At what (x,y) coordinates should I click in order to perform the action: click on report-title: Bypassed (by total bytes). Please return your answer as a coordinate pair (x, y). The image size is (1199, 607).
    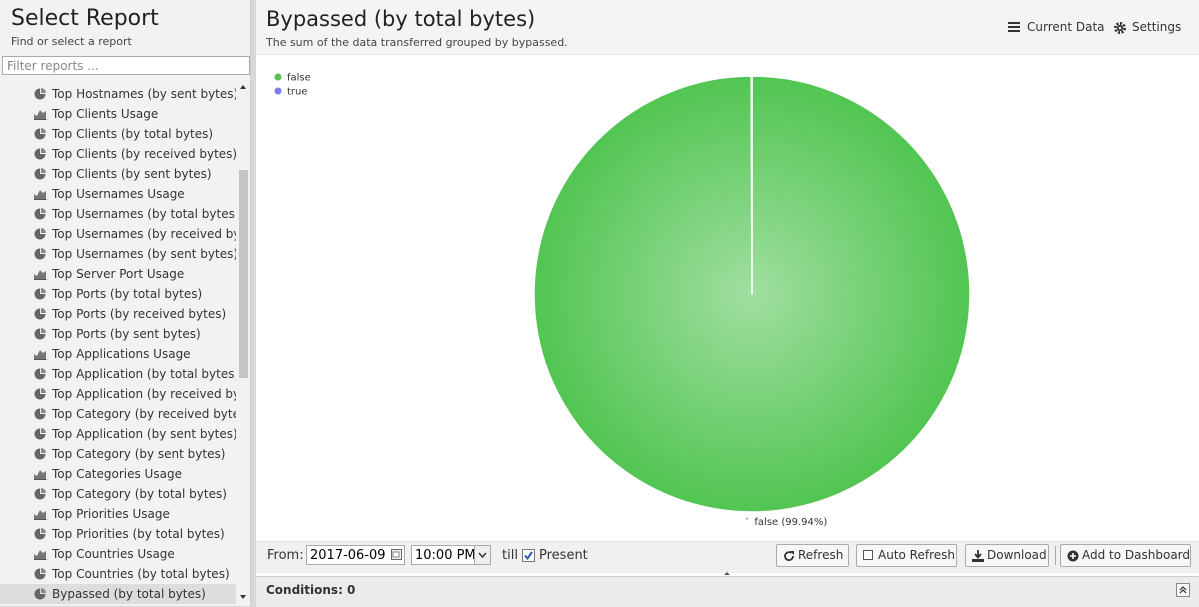
    Looking at the image, I should click on (401, 19).